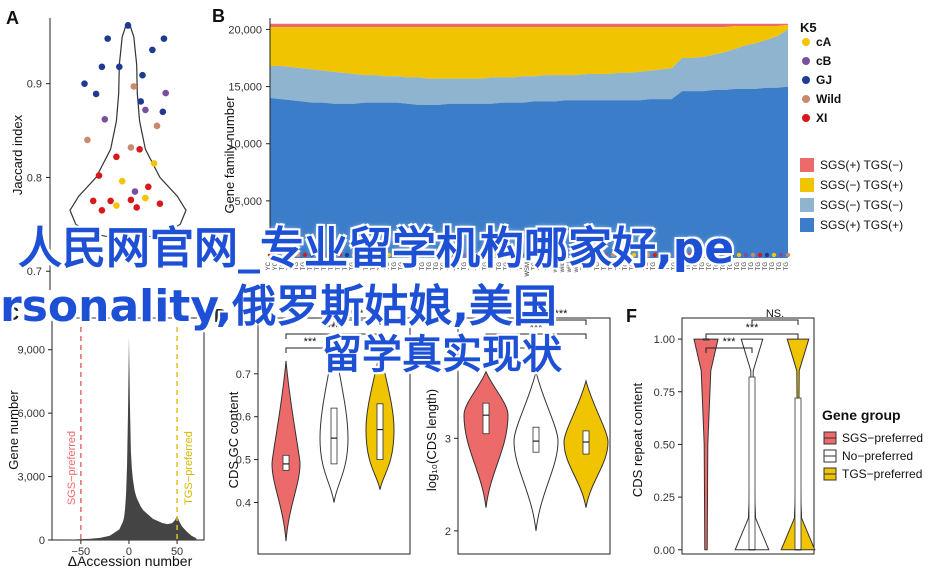 The height and width of the screenshot is (573, 940). Describe the element at coordinates (664, 498) in the screenshot. I see `violin-ytick-label: 0.25` at that location.